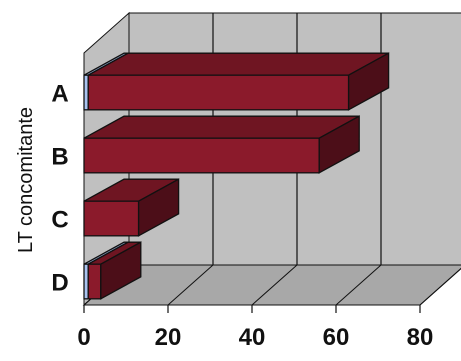 This screenshot has height=361, width=461. I want to click on x-tick-labels: 0 20 40 60 80, so click(255, 337).